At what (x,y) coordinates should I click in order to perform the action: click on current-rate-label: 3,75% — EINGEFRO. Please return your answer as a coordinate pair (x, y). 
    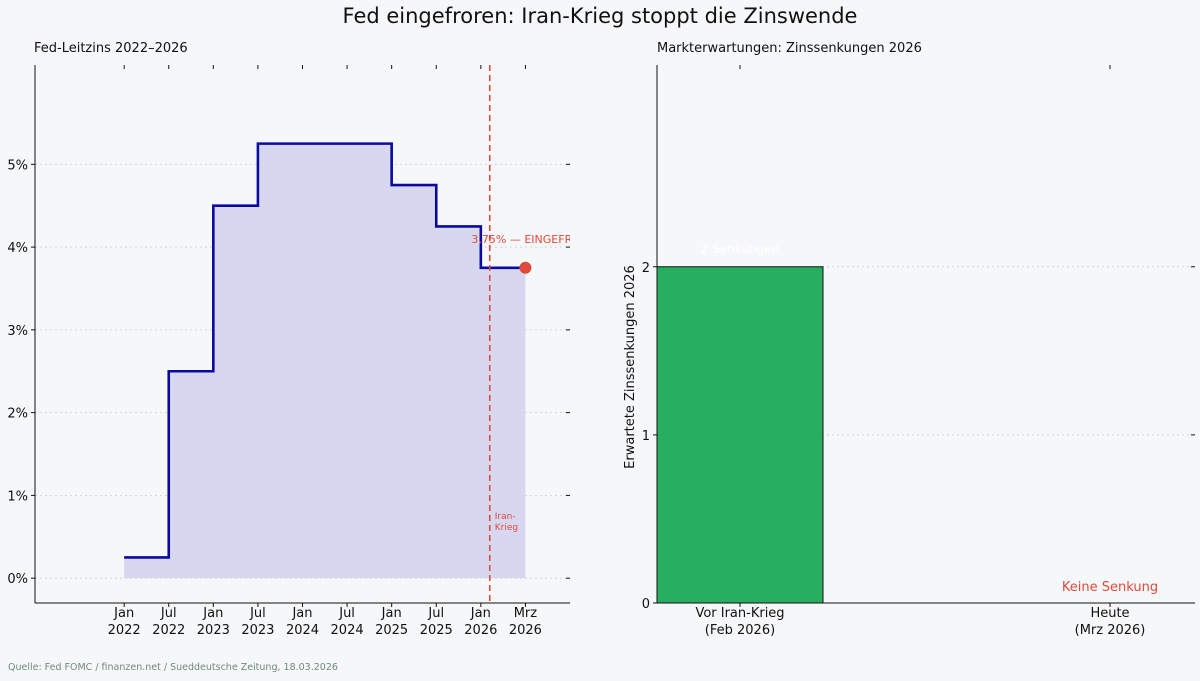
    Looking at the image, I should click on (526, 239).